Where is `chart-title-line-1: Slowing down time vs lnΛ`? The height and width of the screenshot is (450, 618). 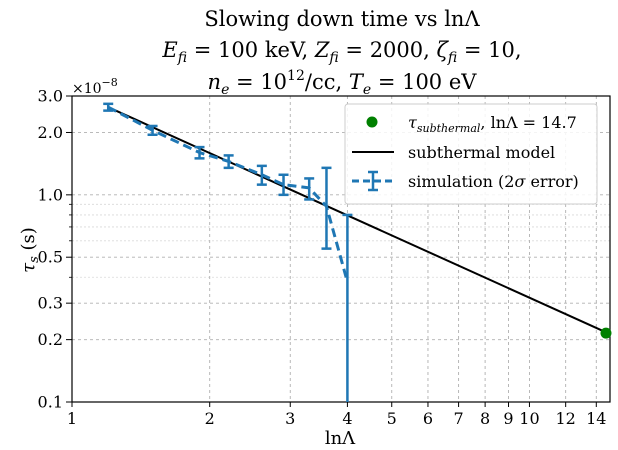
chart-title-line-1: Slowing down time vs lnΛ is located at coordinates (342, 19).